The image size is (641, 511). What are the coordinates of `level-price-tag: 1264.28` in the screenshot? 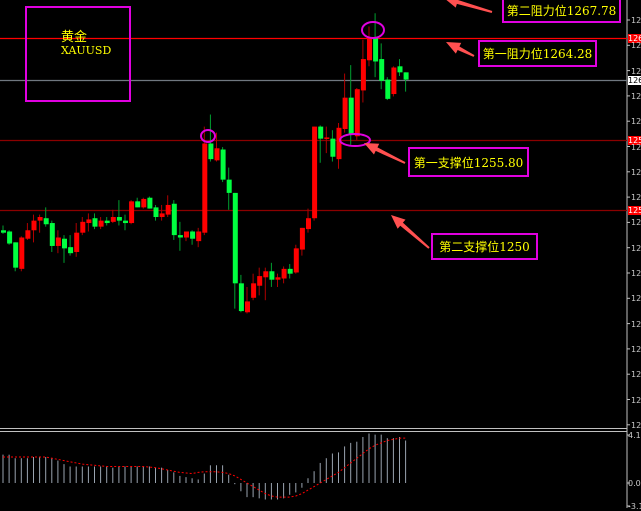 It's located at (634, 38).